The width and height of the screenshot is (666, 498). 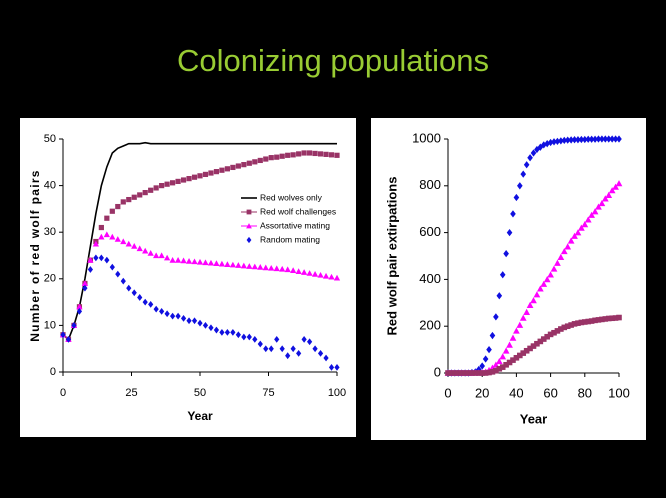 What do you see at coordinates (200, 416) in the screenshot?
I see `x-axis-label: Year` at bounding box center [200, 416].